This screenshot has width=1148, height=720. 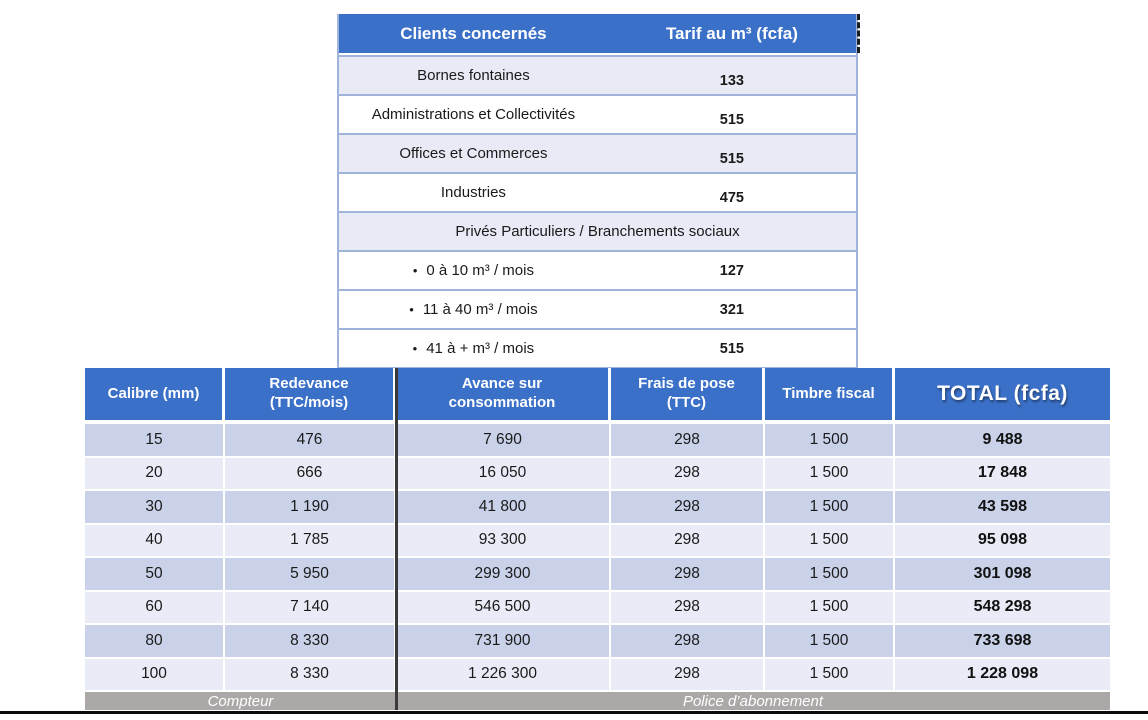 I want to click on cell-avance: 1 226 300, so click(x=503, y=674).